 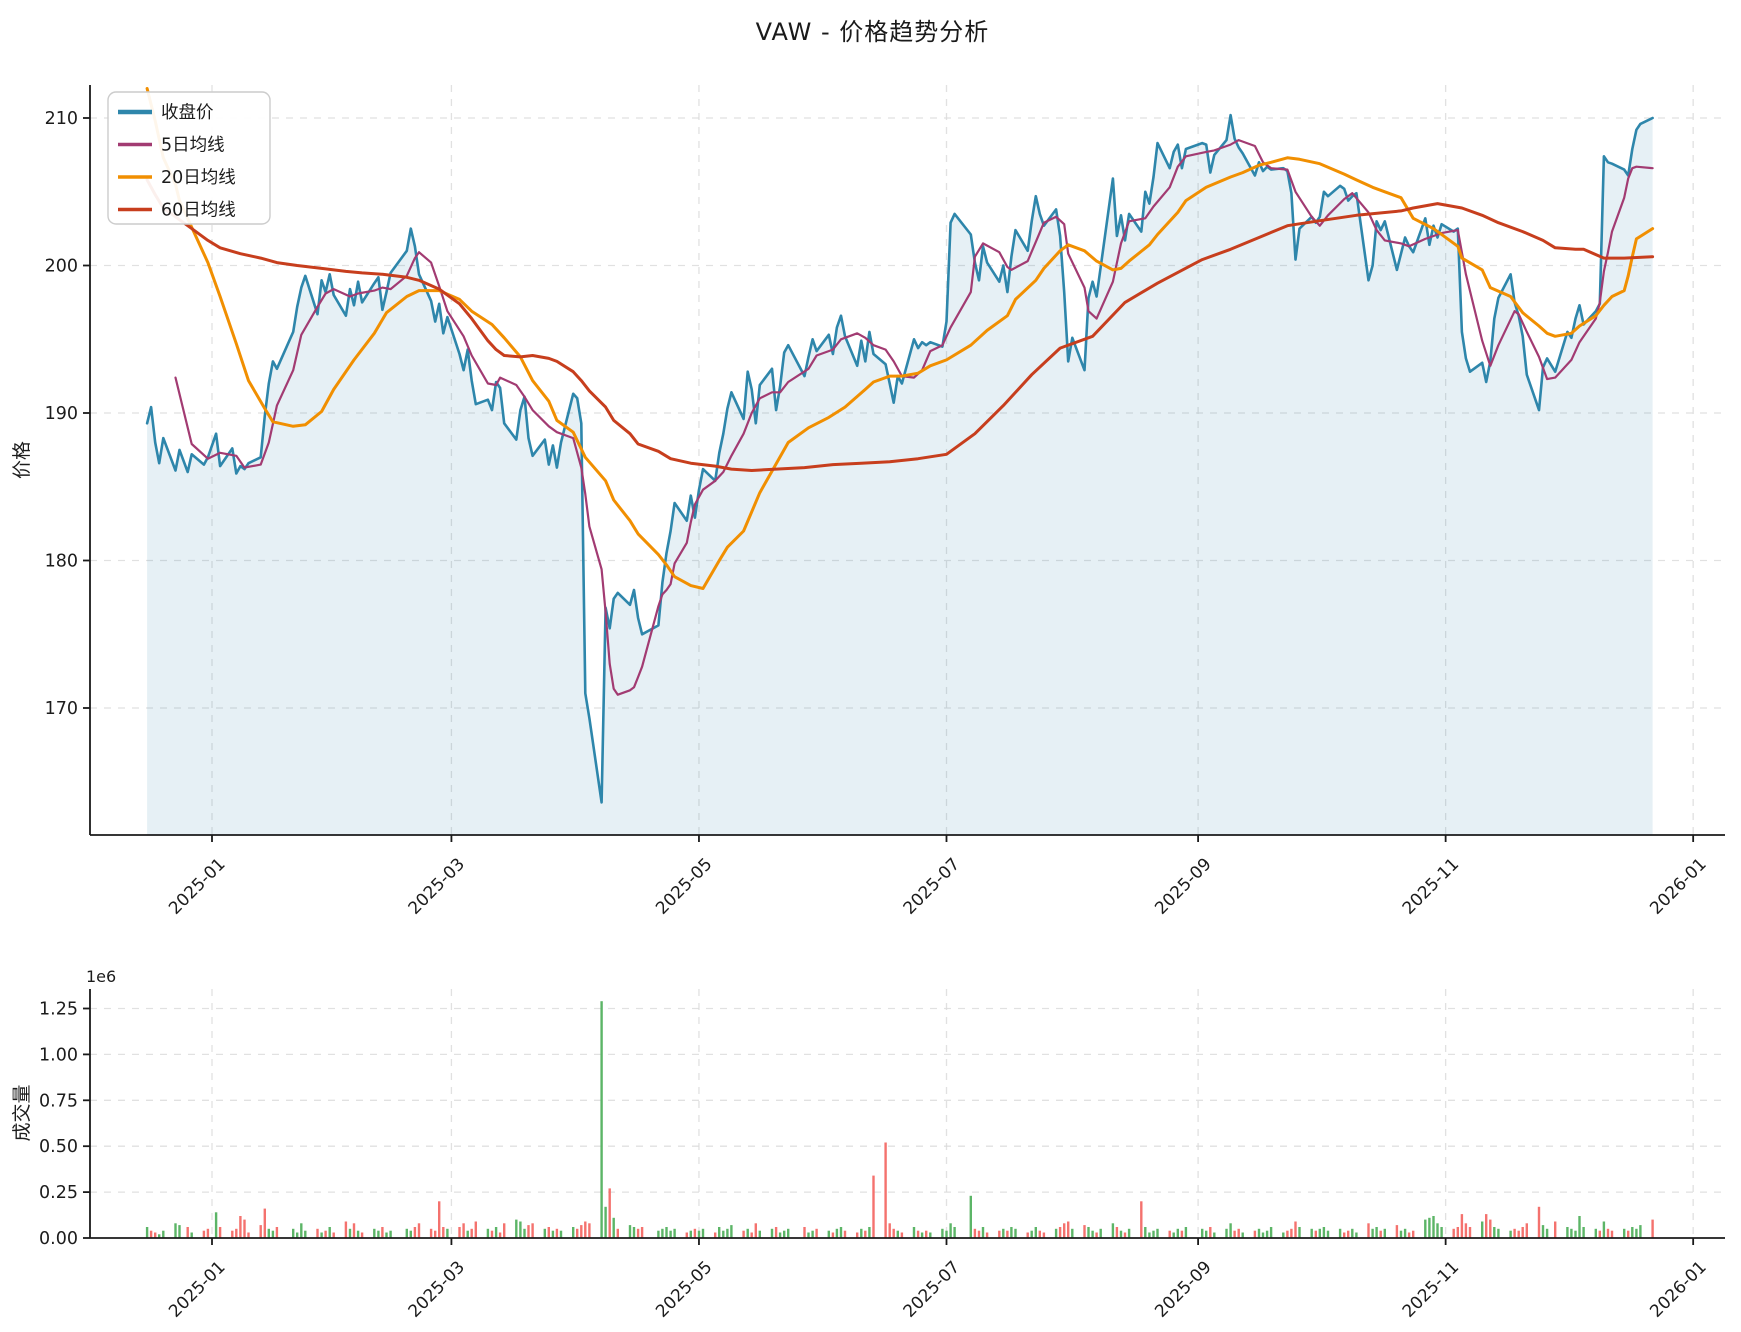 What do you see at coordinates (1431, 1289) in the screenshot?
I see `x-tick-label: 2025-11` at bounding box center [1431, 1289].